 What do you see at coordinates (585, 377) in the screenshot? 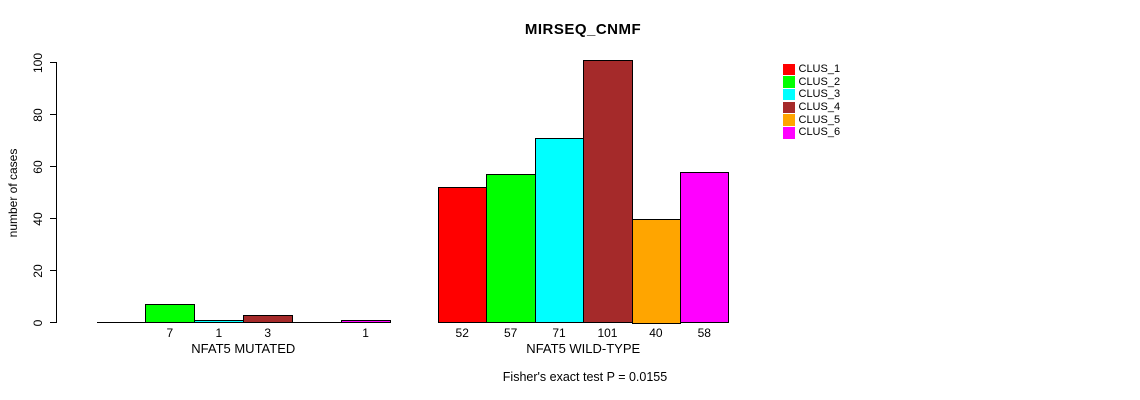
I see `annotation-text: Fisher's exact test P = 0.0155` at bounding box center [585, 377].